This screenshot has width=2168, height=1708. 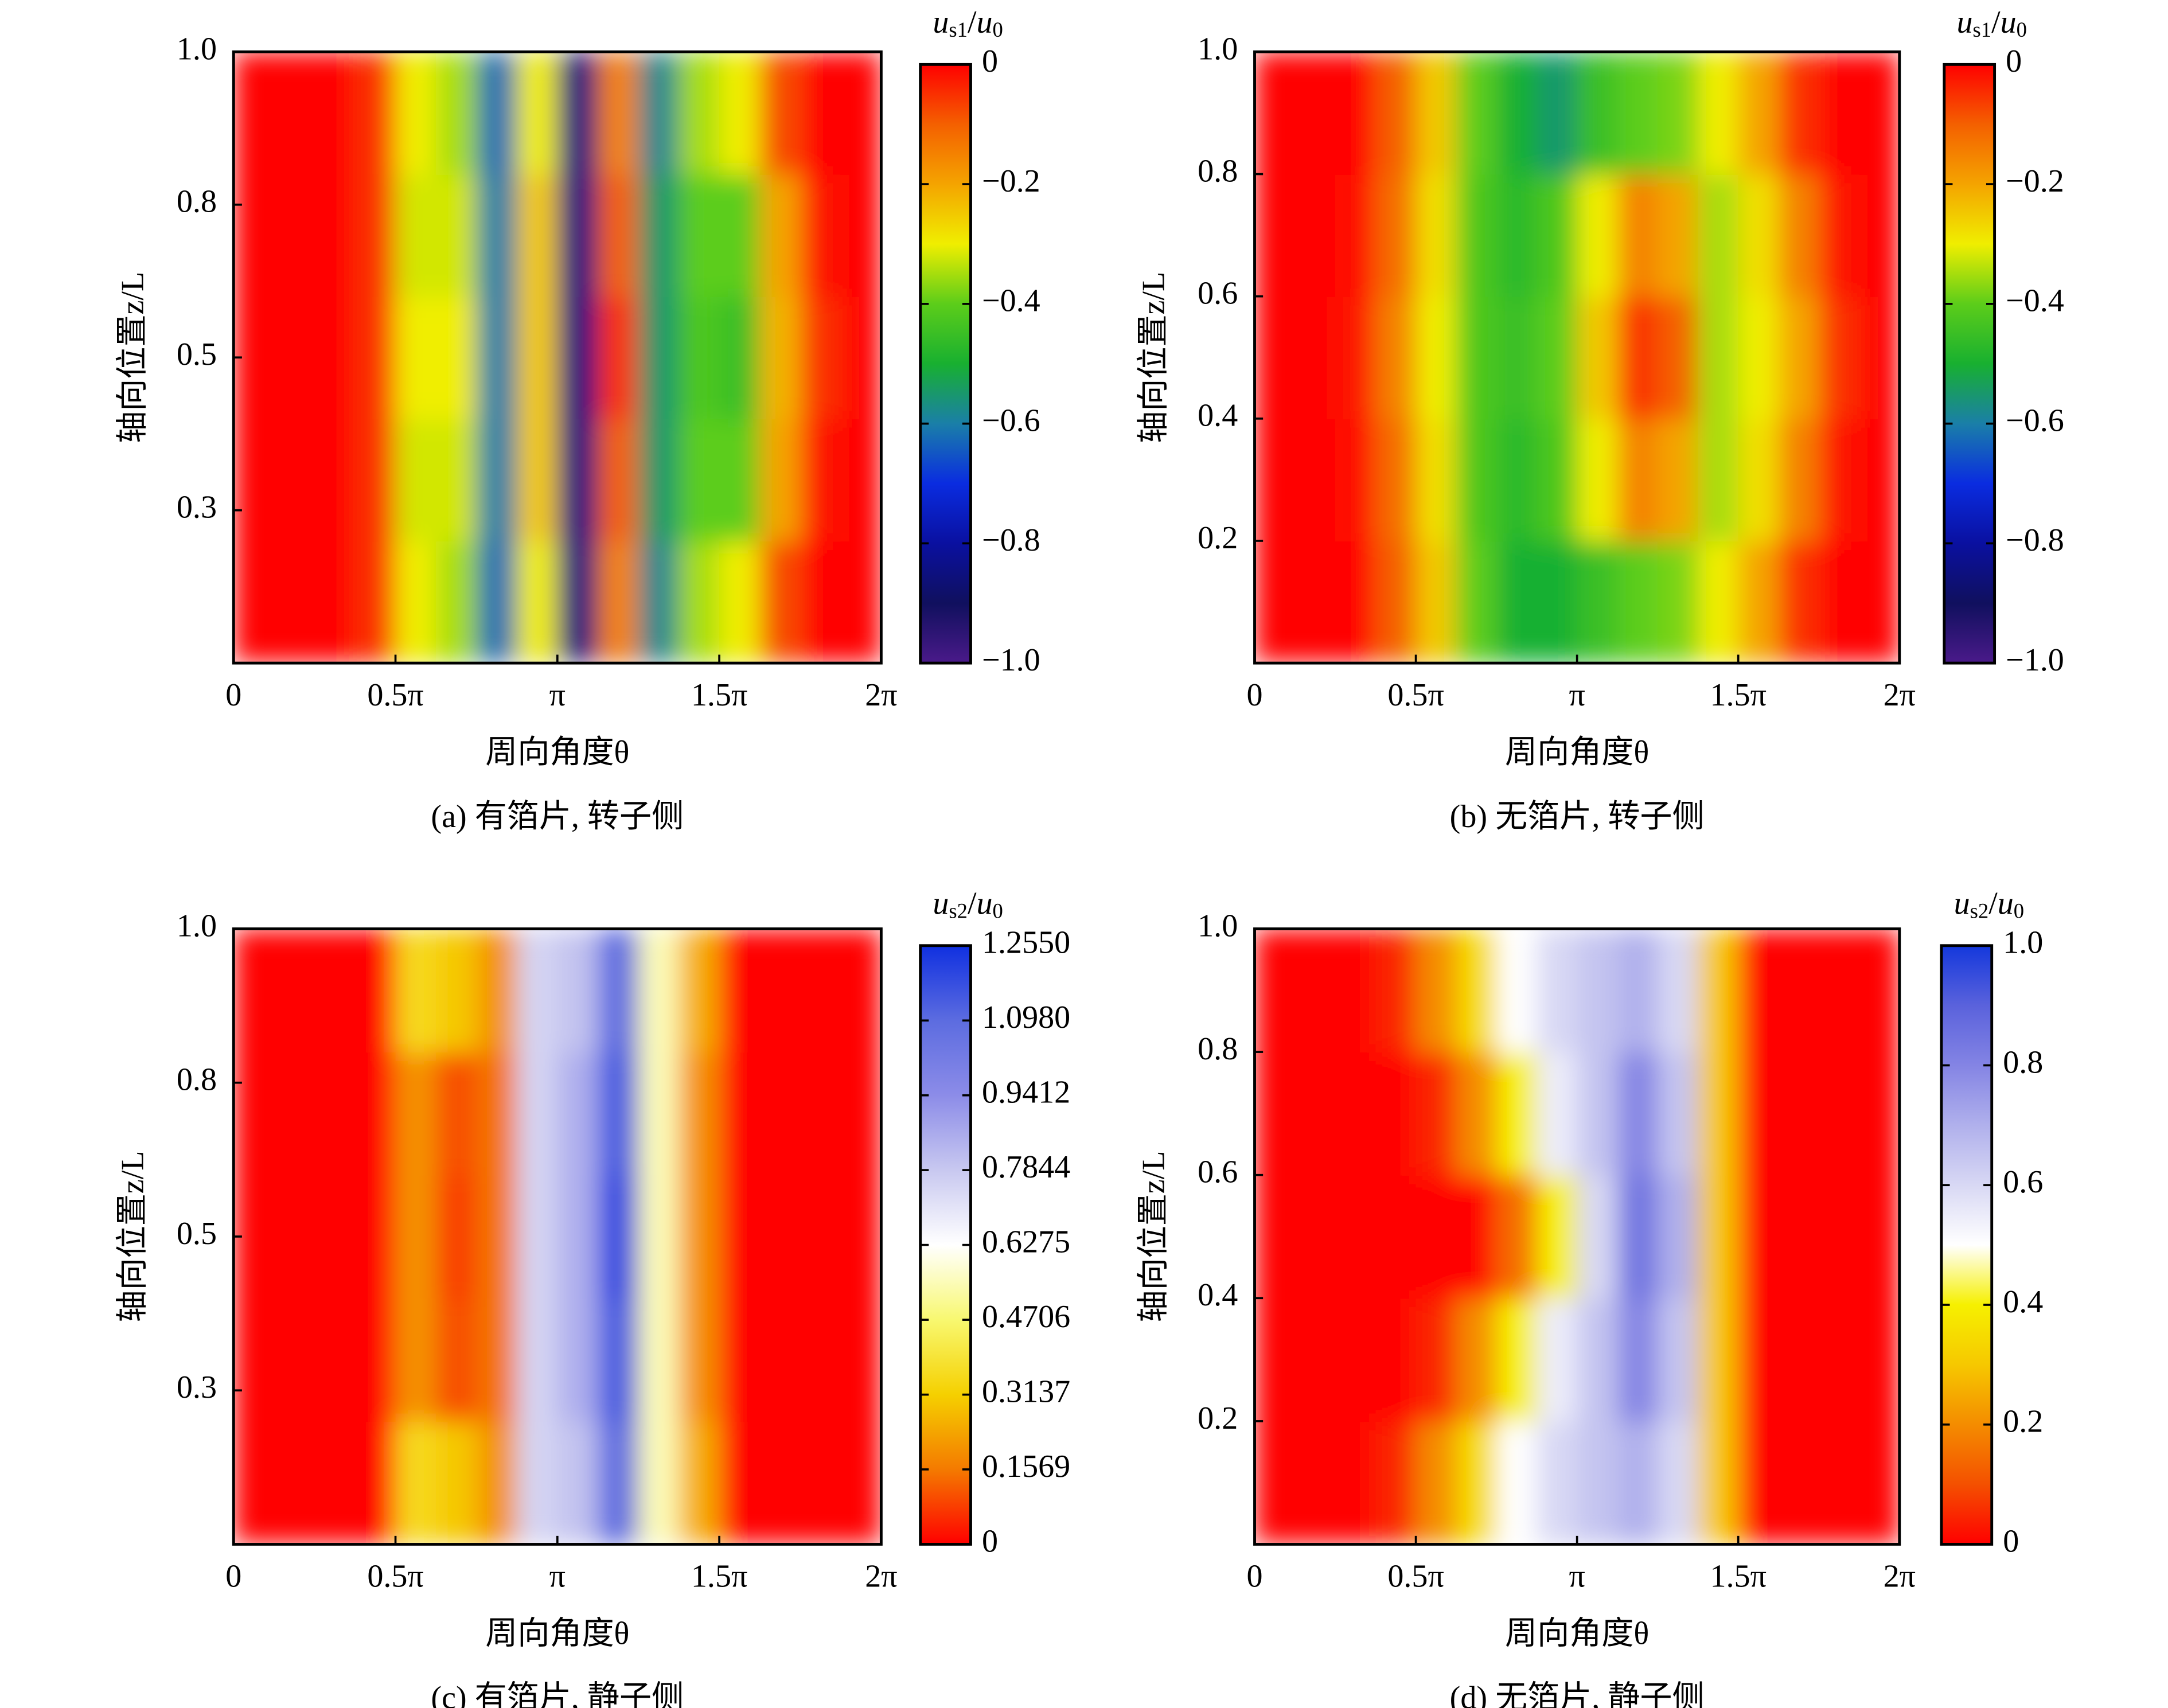 What do you see at coordinates (1011, 540) in the screenshot?
I see `colorbar-tick-label: −0.8` at bounding box center [1011, 540].